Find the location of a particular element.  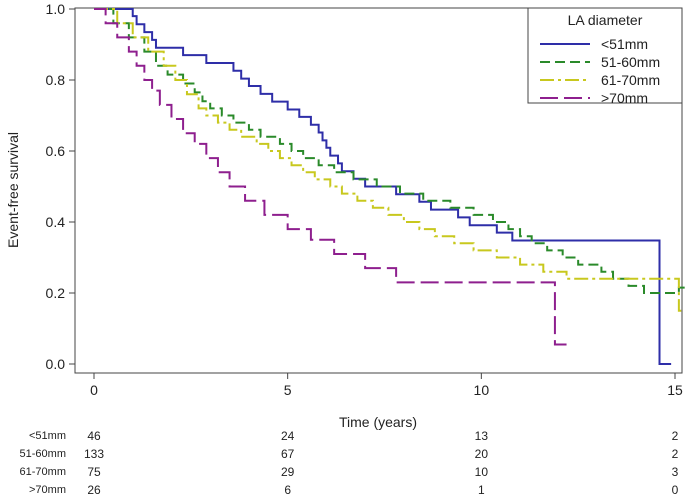

risk-value: 6 is located at coordinates (287, 490).